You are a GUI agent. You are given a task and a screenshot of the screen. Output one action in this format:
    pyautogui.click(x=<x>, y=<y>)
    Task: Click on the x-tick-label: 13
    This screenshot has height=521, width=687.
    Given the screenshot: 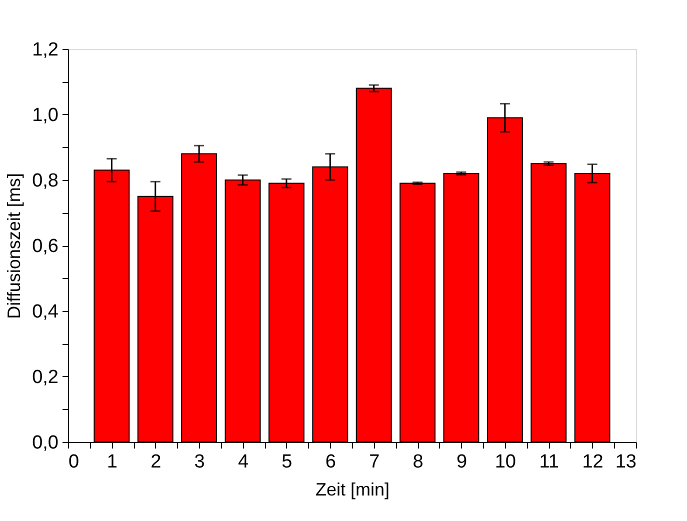 What is the action you would take?
    pyautogui.click(x=625, y=462)
    